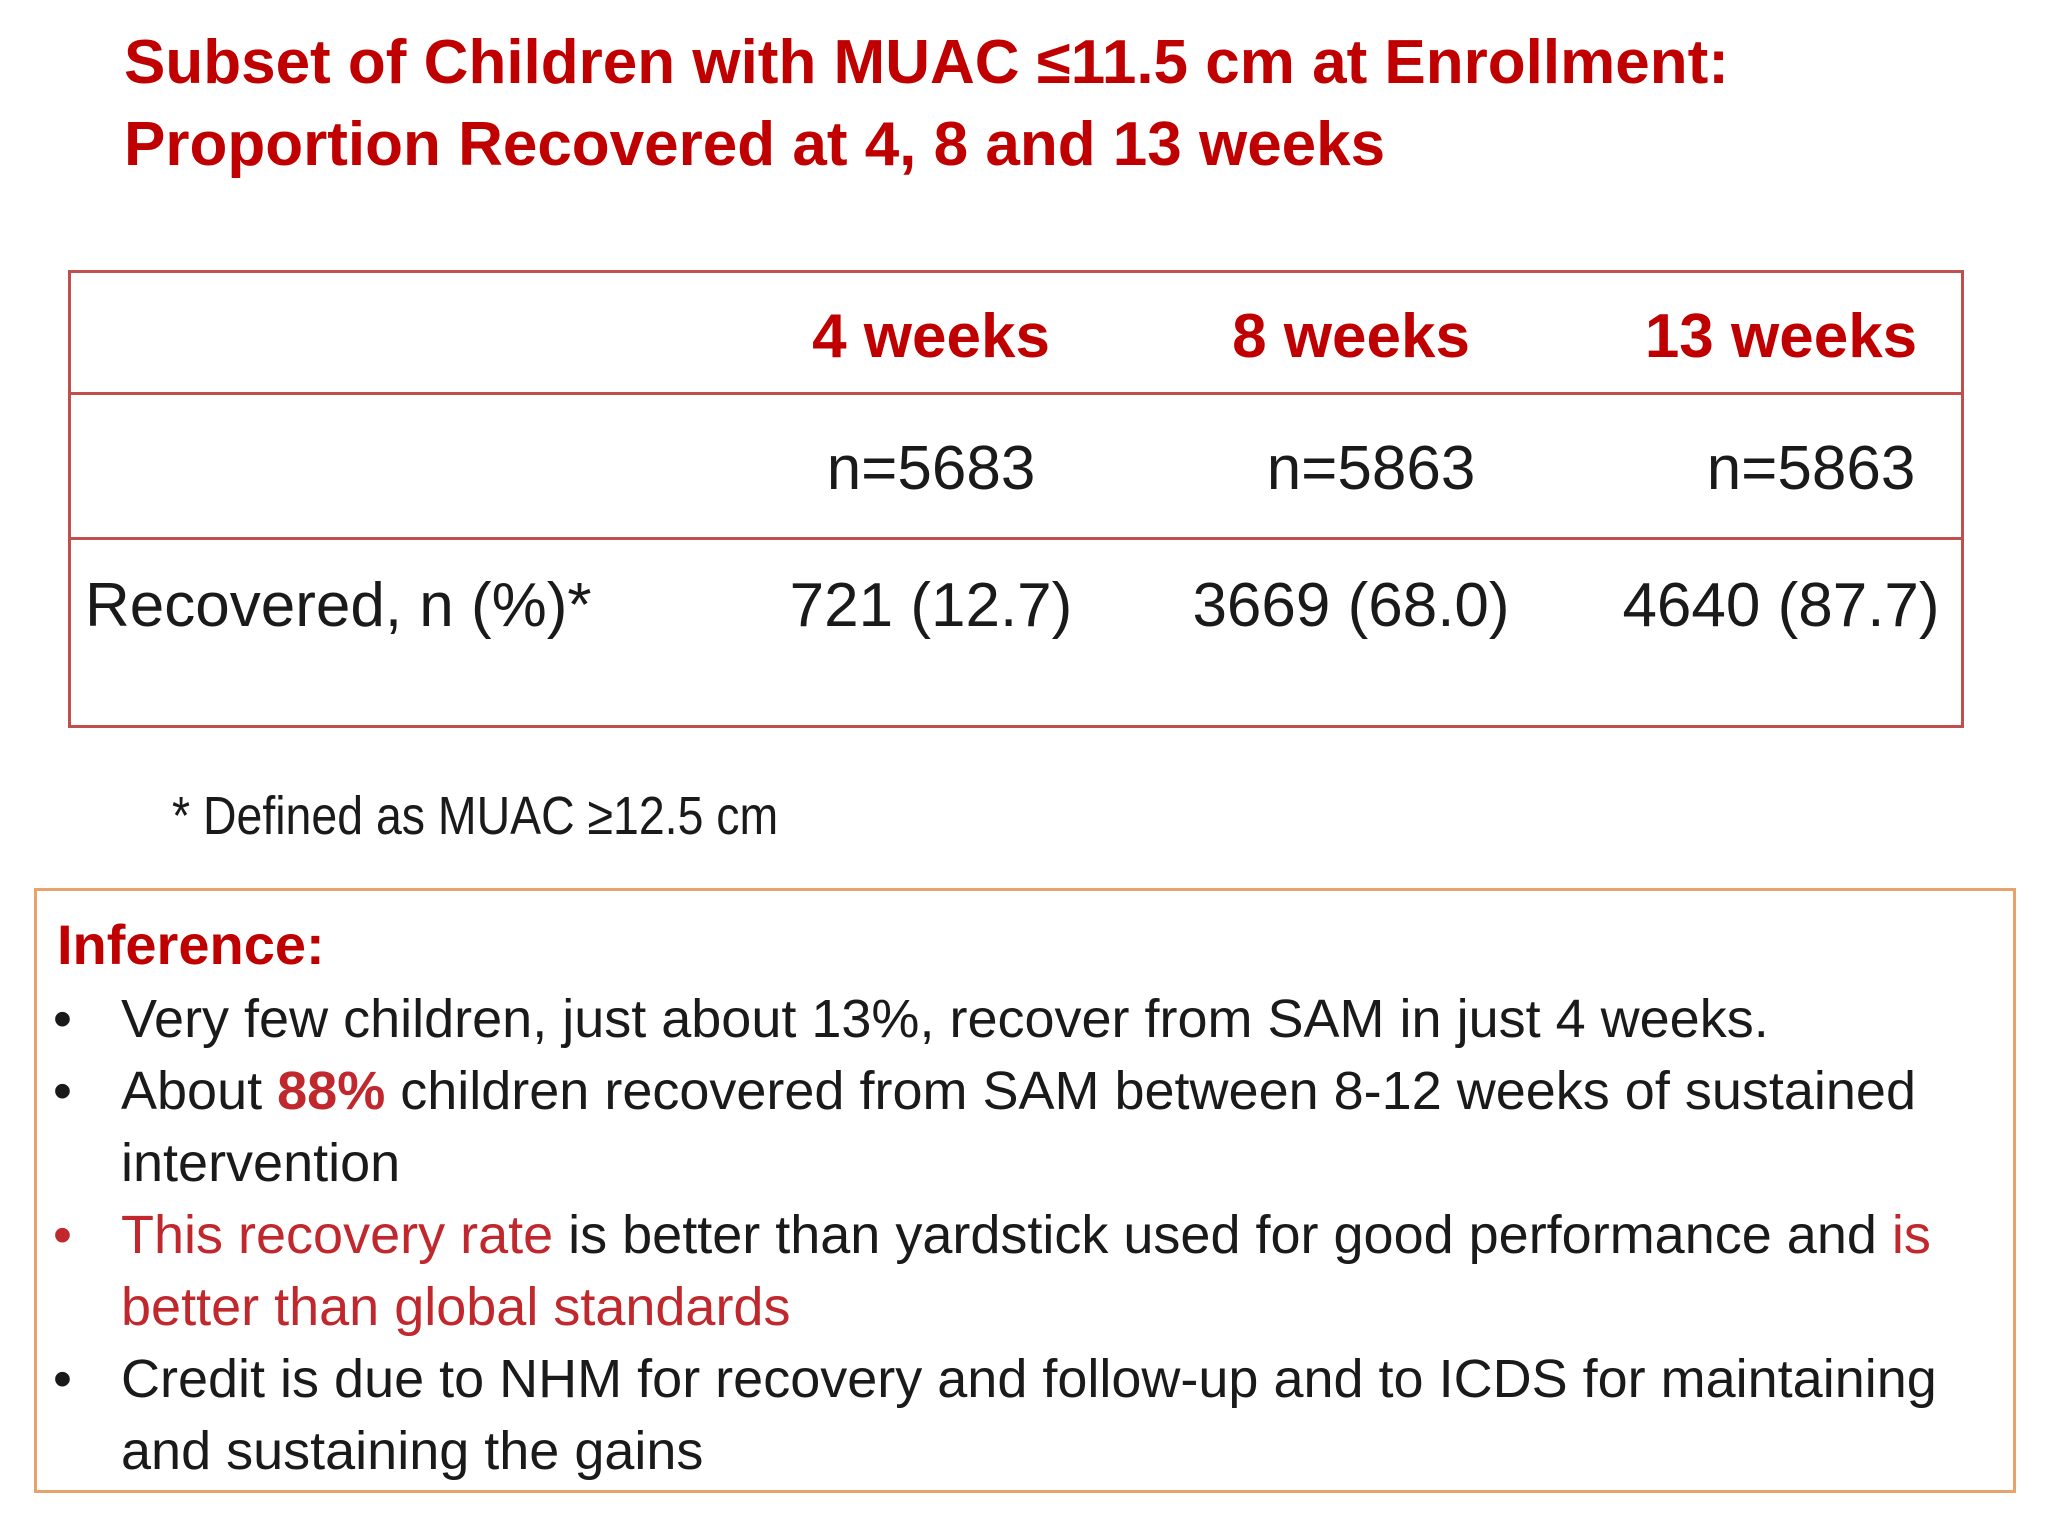 The image size is (2048, 1536). Describe the element at coordinates (337, 1235) in the screenshot. I see `bullet-3-highlight-1: This recovery rate` at that location.